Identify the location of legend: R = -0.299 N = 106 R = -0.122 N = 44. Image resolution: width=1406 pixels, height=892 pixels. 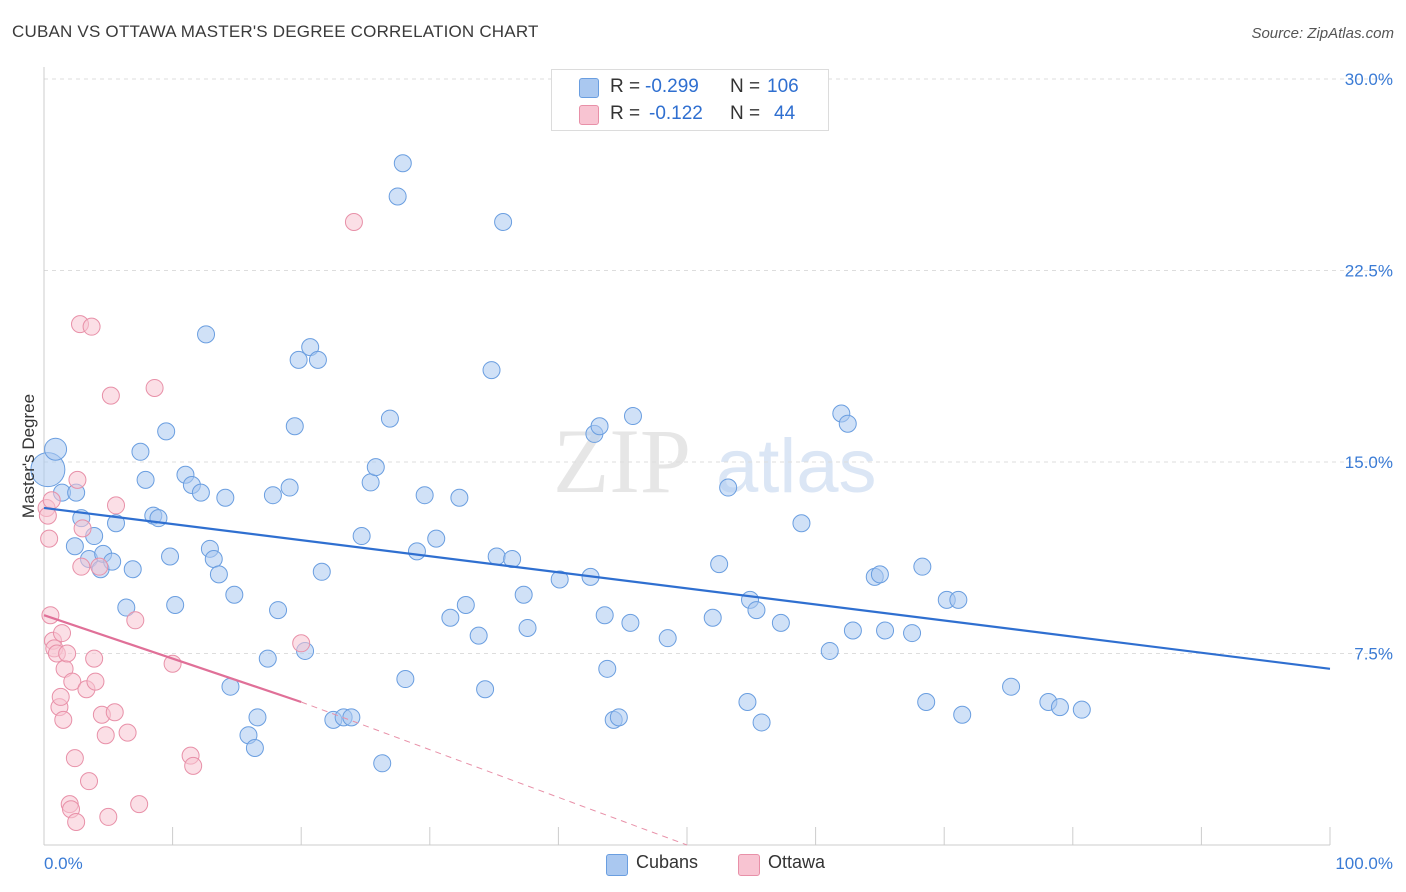
(690, 100).